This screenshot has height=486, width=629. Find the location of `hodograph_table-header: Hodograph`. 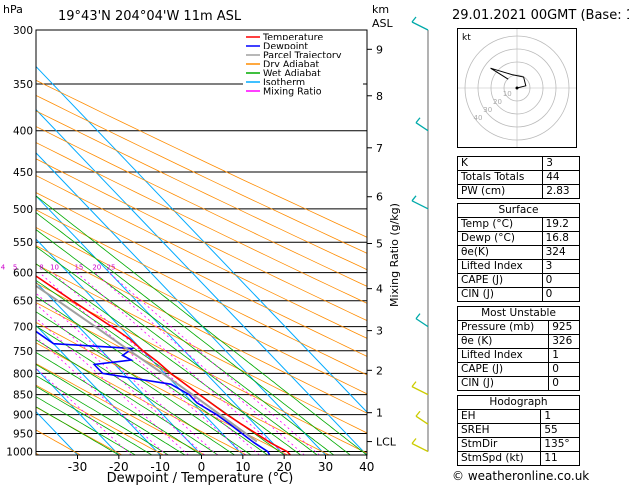

hodograph_table-header: Hodograph is located at coordinates (518, 402).